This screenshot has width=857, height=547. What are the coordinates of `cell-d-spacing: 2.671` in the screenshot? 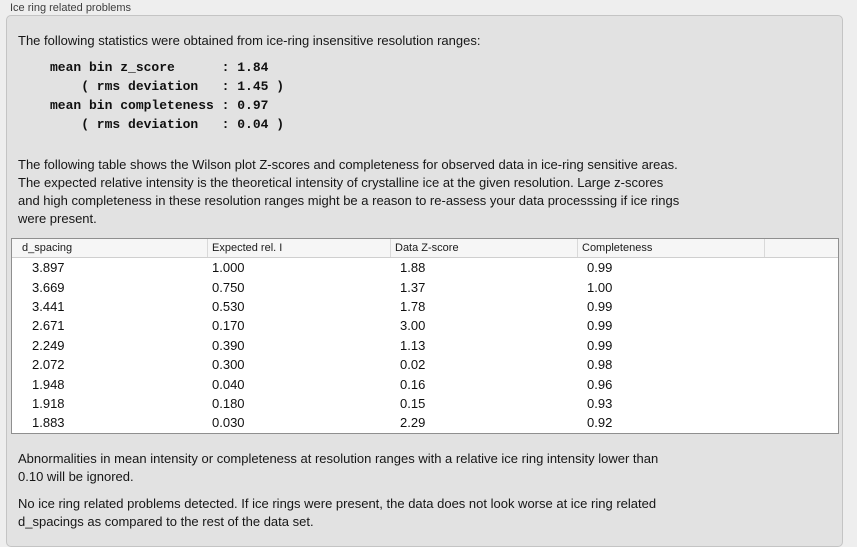 It's located at (48, 326).